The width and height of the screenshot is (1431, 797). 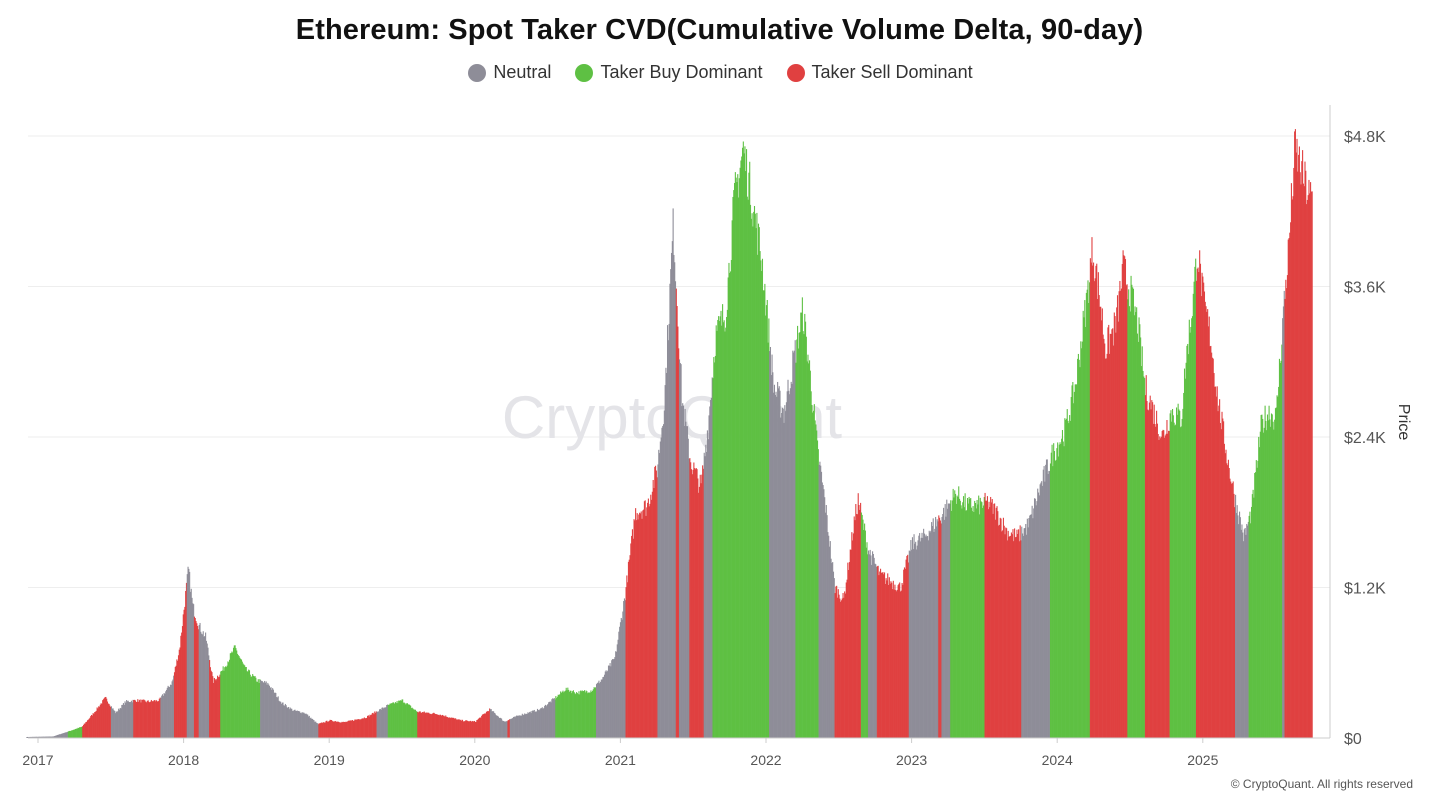 I want to click on legend-item-neutral: Neutral, so click(x=509, y=72).